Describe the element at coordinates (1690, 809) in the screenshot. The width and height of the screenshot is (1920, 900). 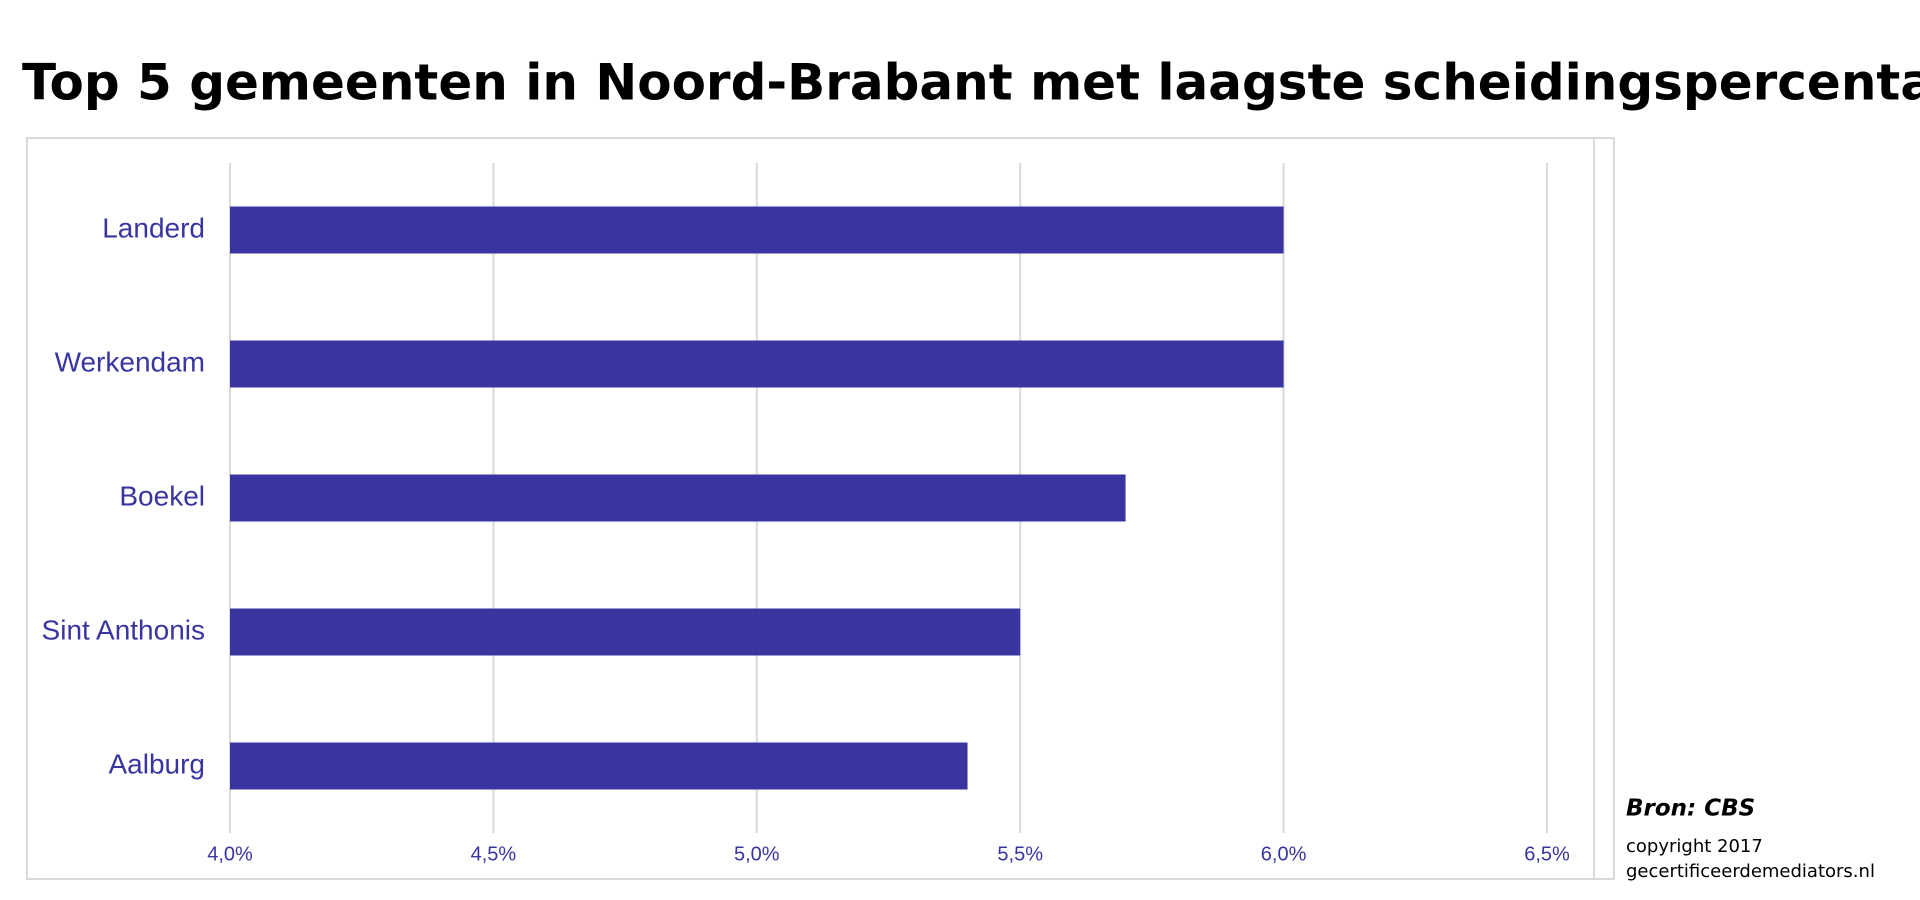
I see `source: Bron: CBS` at that location.